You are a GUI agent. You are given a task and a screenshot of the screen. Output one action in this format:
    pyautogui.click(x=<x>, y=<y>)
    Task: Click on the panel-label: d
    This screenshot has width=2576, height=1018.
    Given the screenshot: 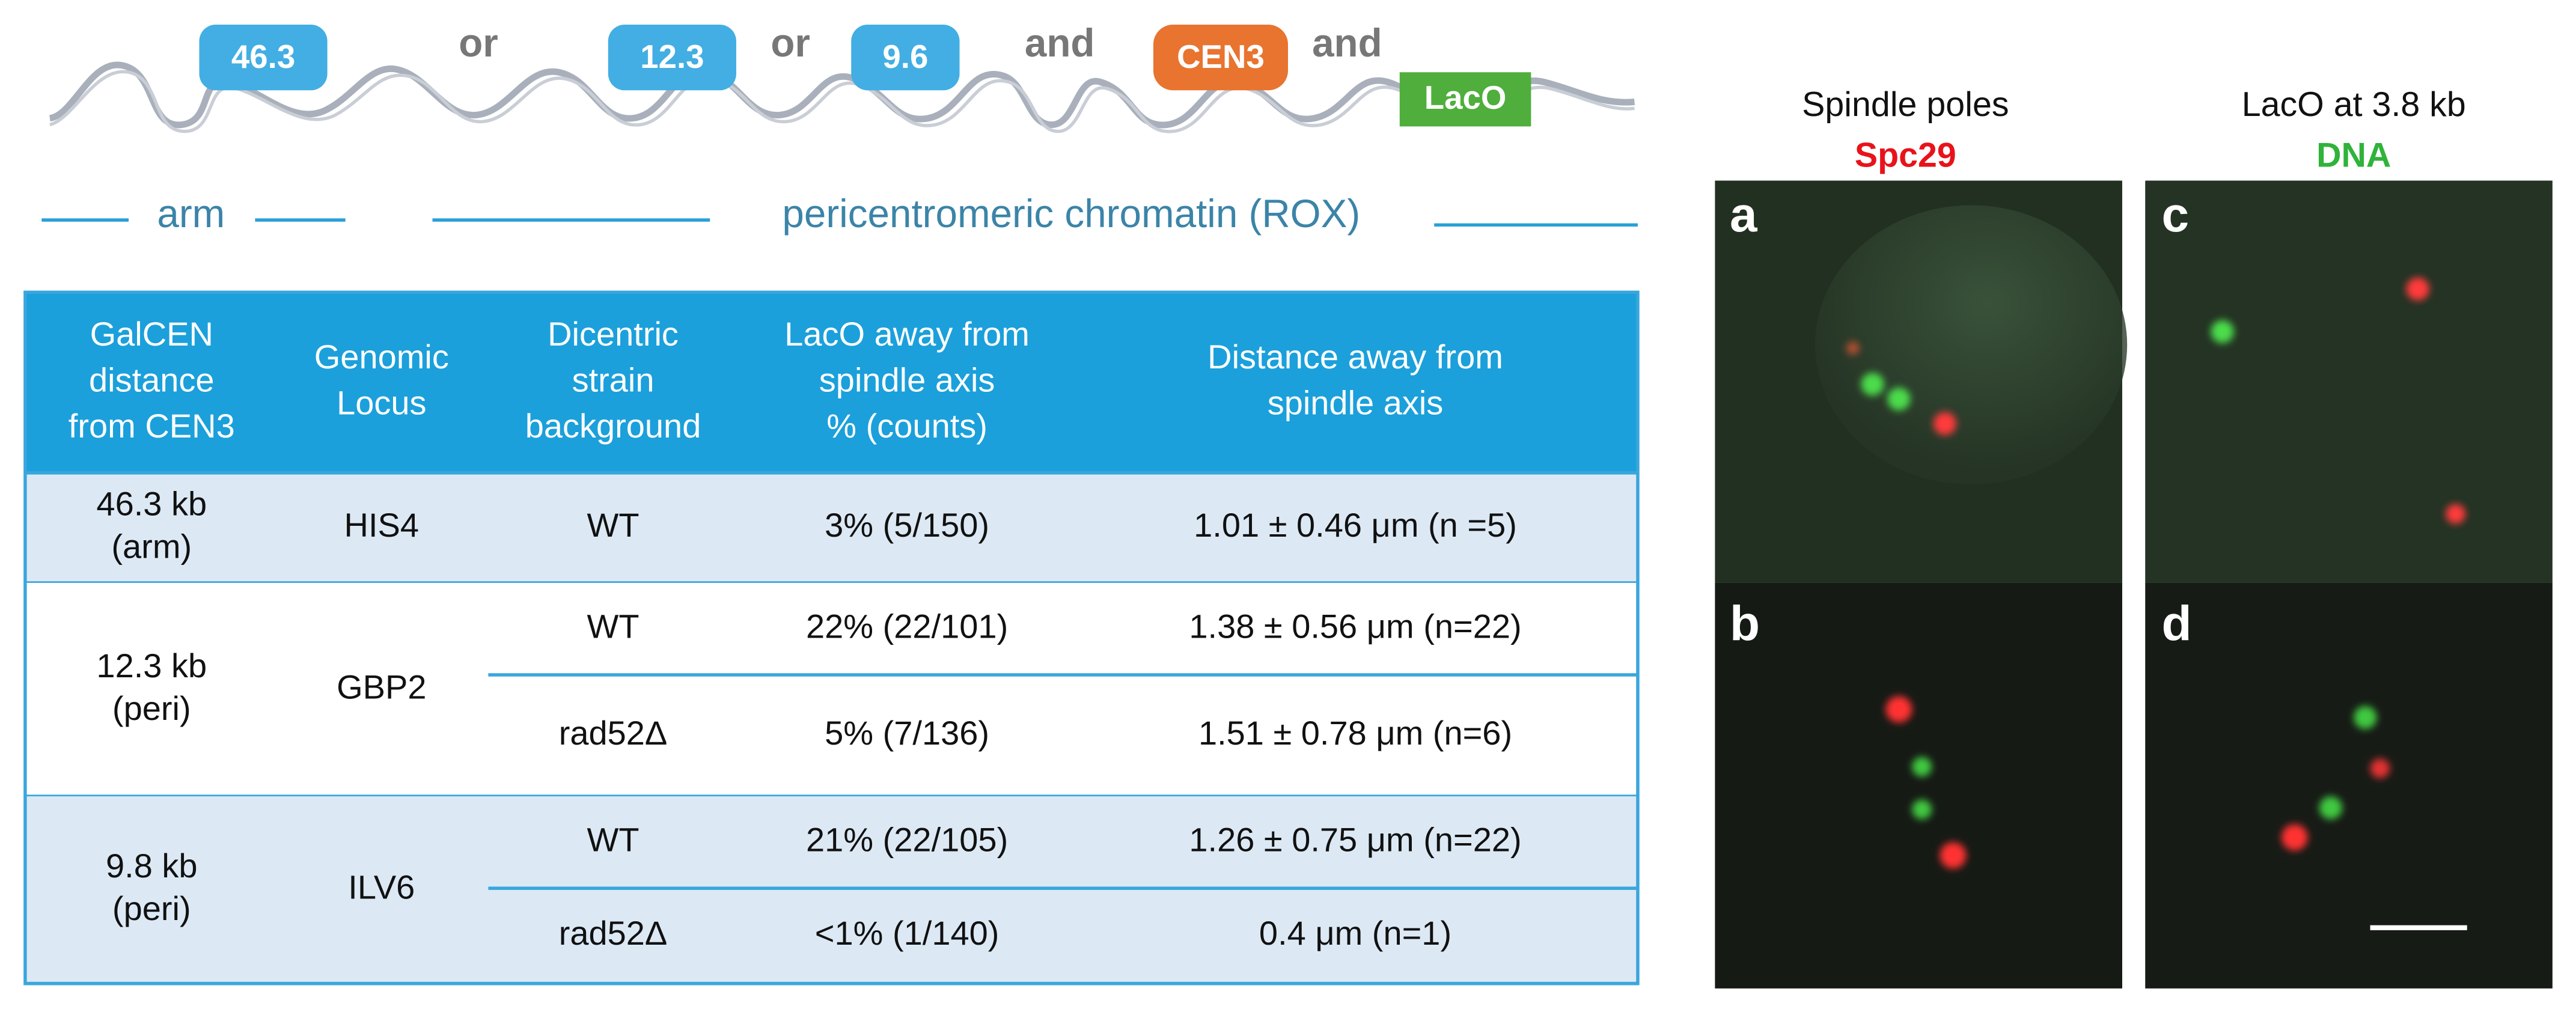 What is the action you would take?
    pyautogui.click(x=2177, y=623)
    